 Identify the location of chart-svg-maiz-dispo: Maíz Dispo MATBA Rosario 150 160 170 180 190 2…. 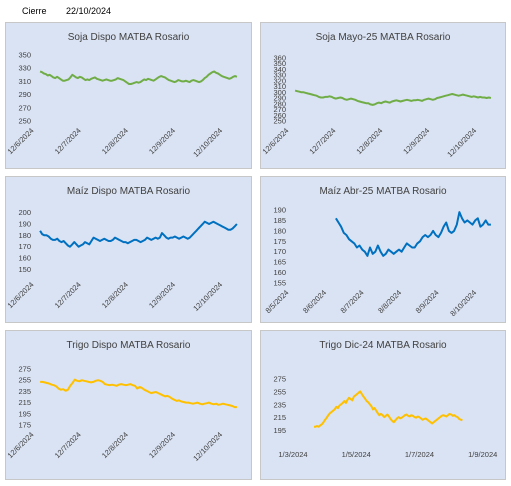
(122, 249).